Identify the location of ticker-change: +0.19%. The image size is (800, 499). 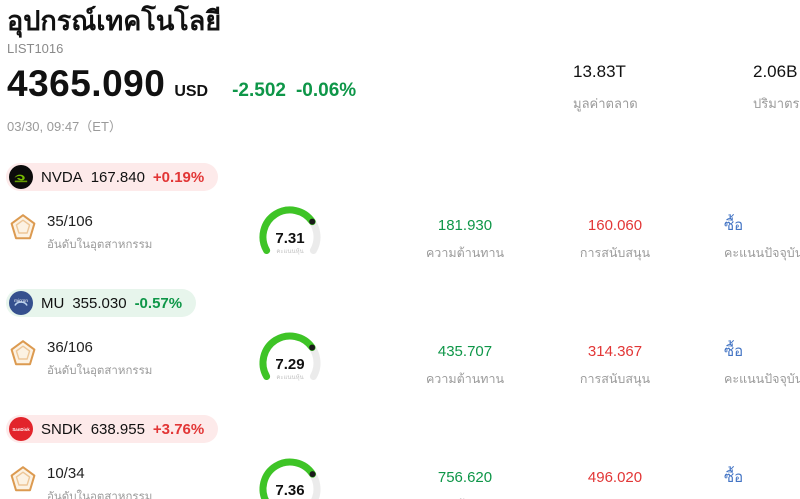
(178, 177).